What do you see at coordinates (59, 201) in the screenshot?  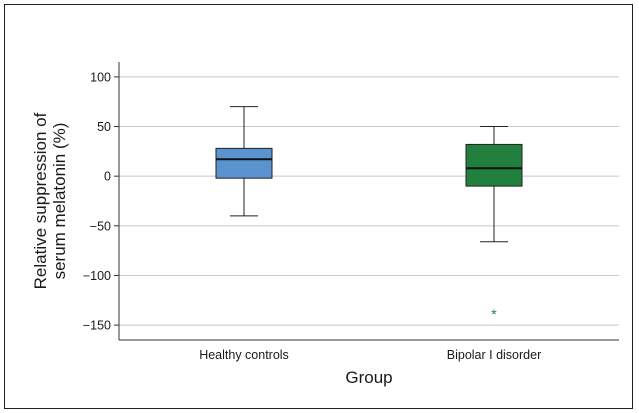 I see `y-axis-title-line-2: serum melatonin (%)` at bounding box center [59, 201].